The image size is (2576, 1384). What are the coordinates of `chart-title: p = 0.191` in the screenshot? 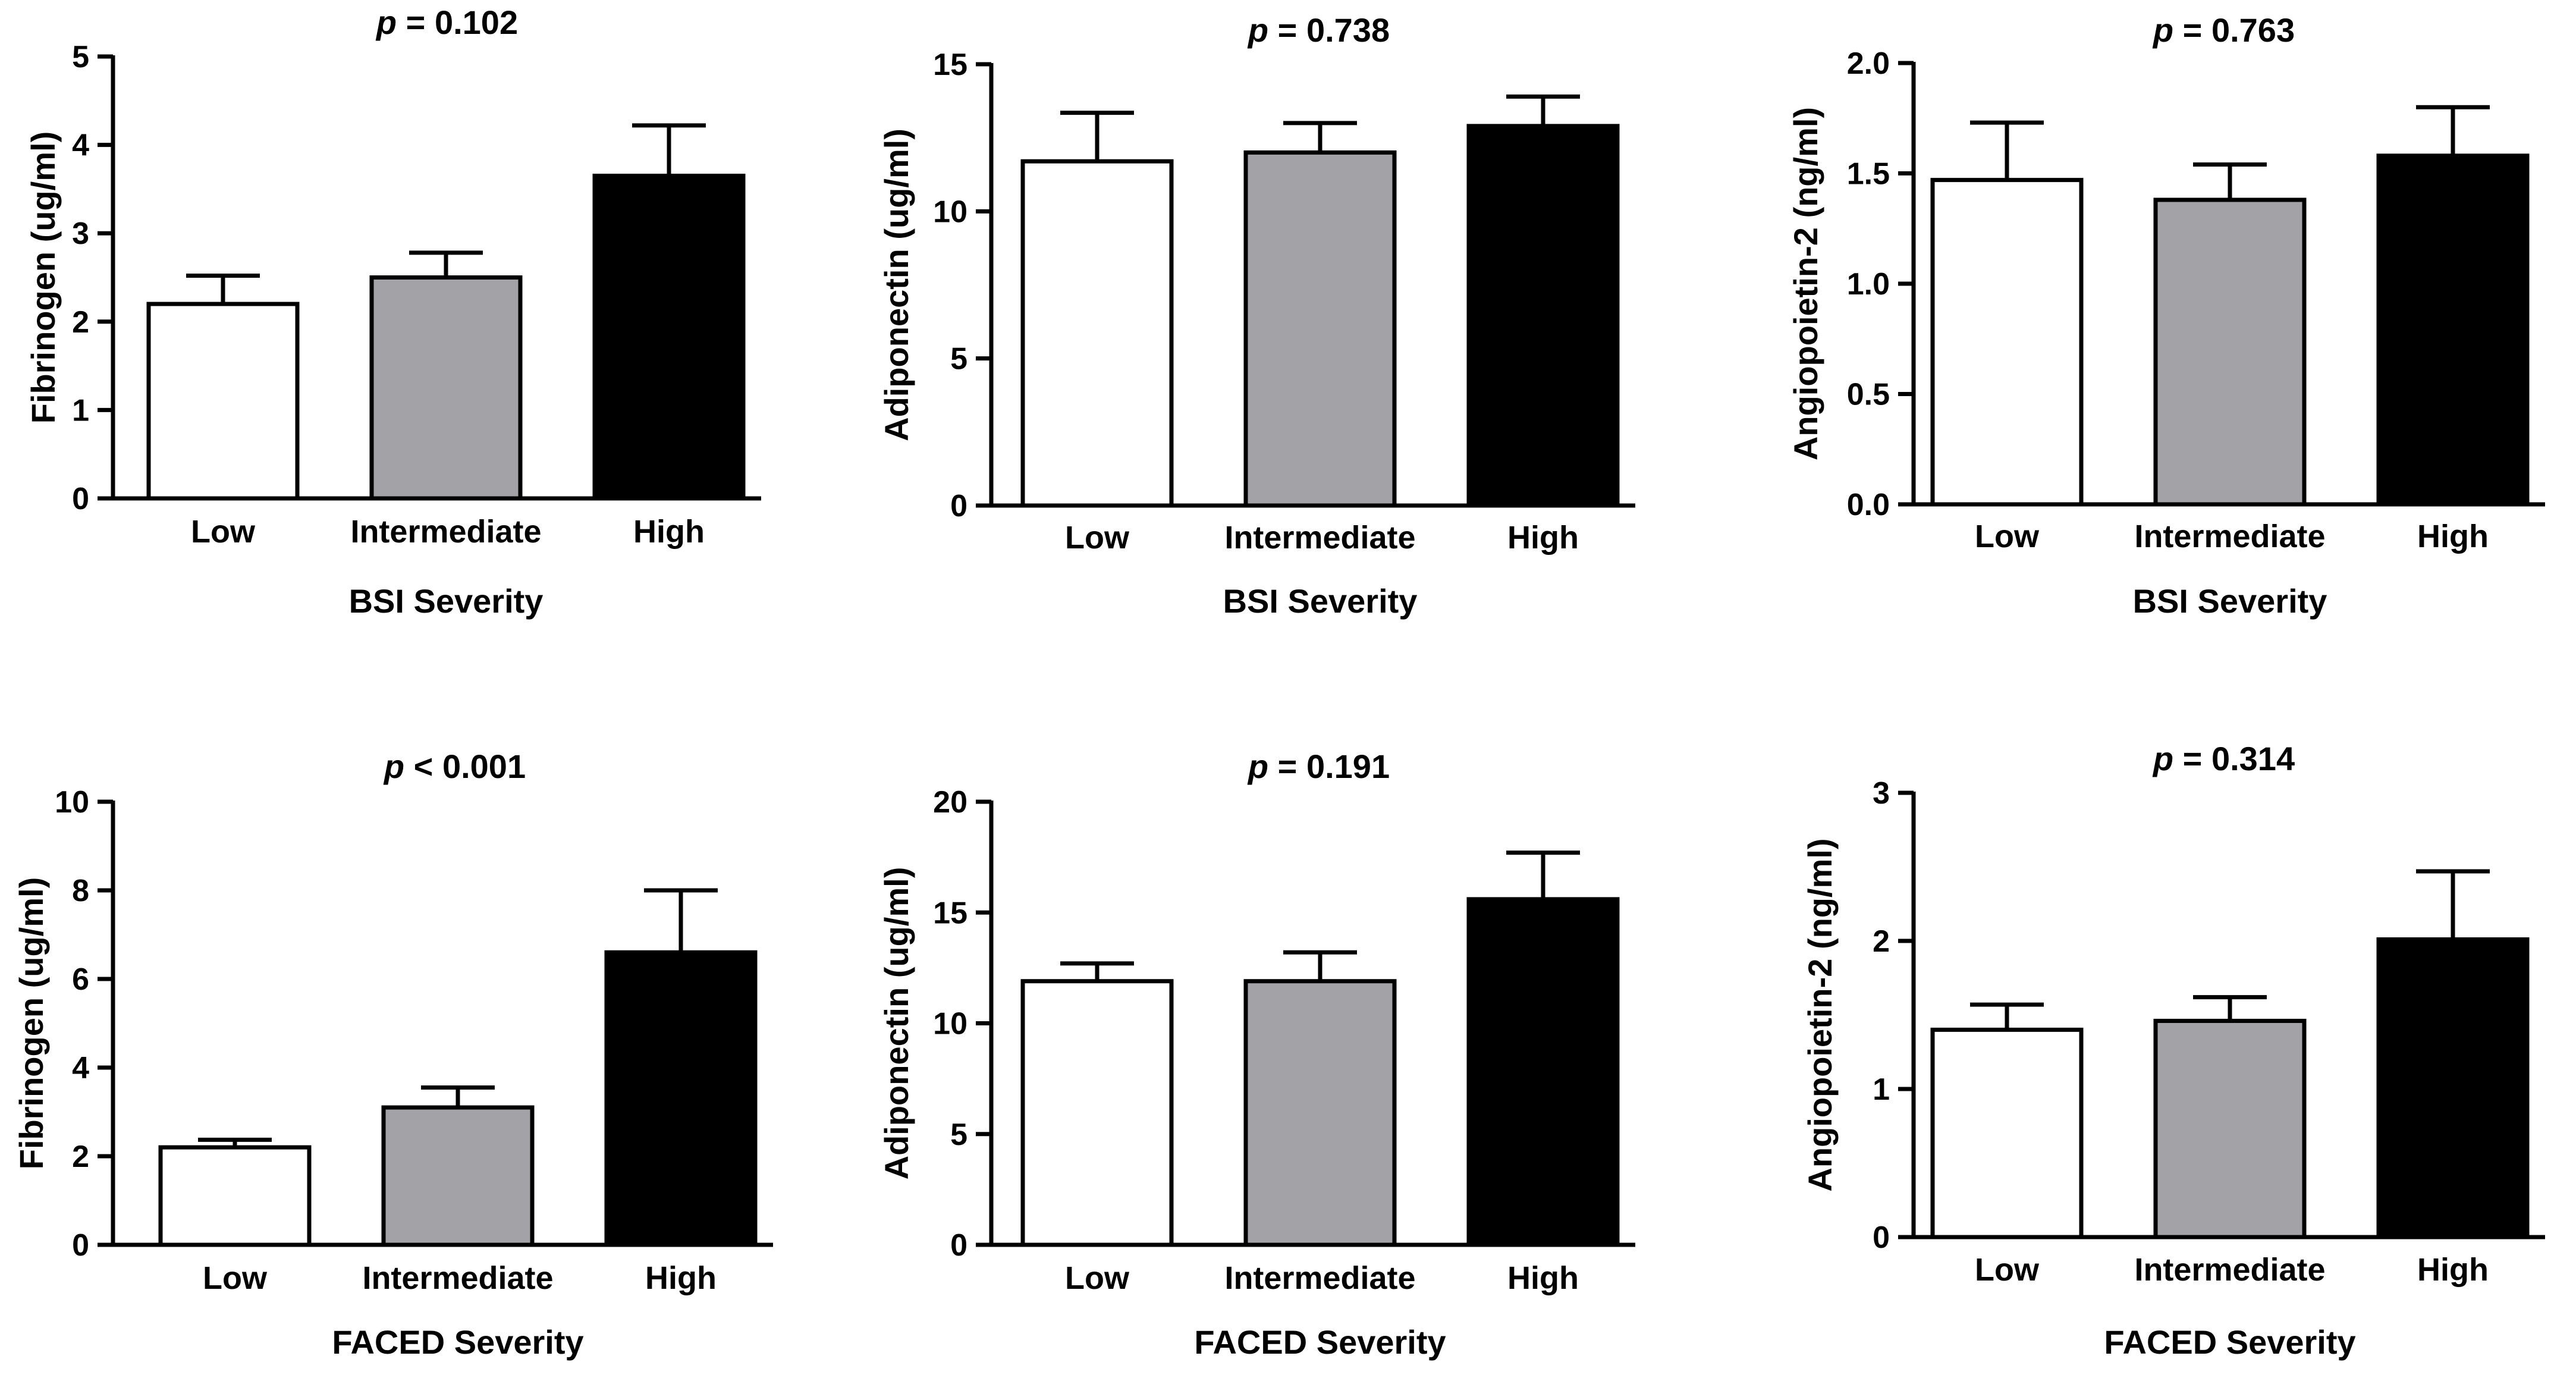 It's located at (1318, 766).